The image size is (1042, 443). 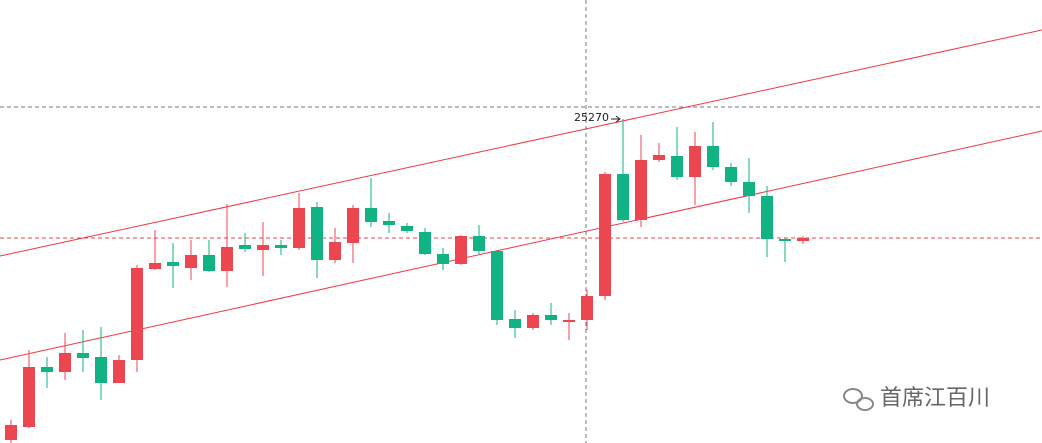 What do you see at coordinates (591, 117) in the screenshot?
I see `max-label: 25270` at bounding box center [591, 117].